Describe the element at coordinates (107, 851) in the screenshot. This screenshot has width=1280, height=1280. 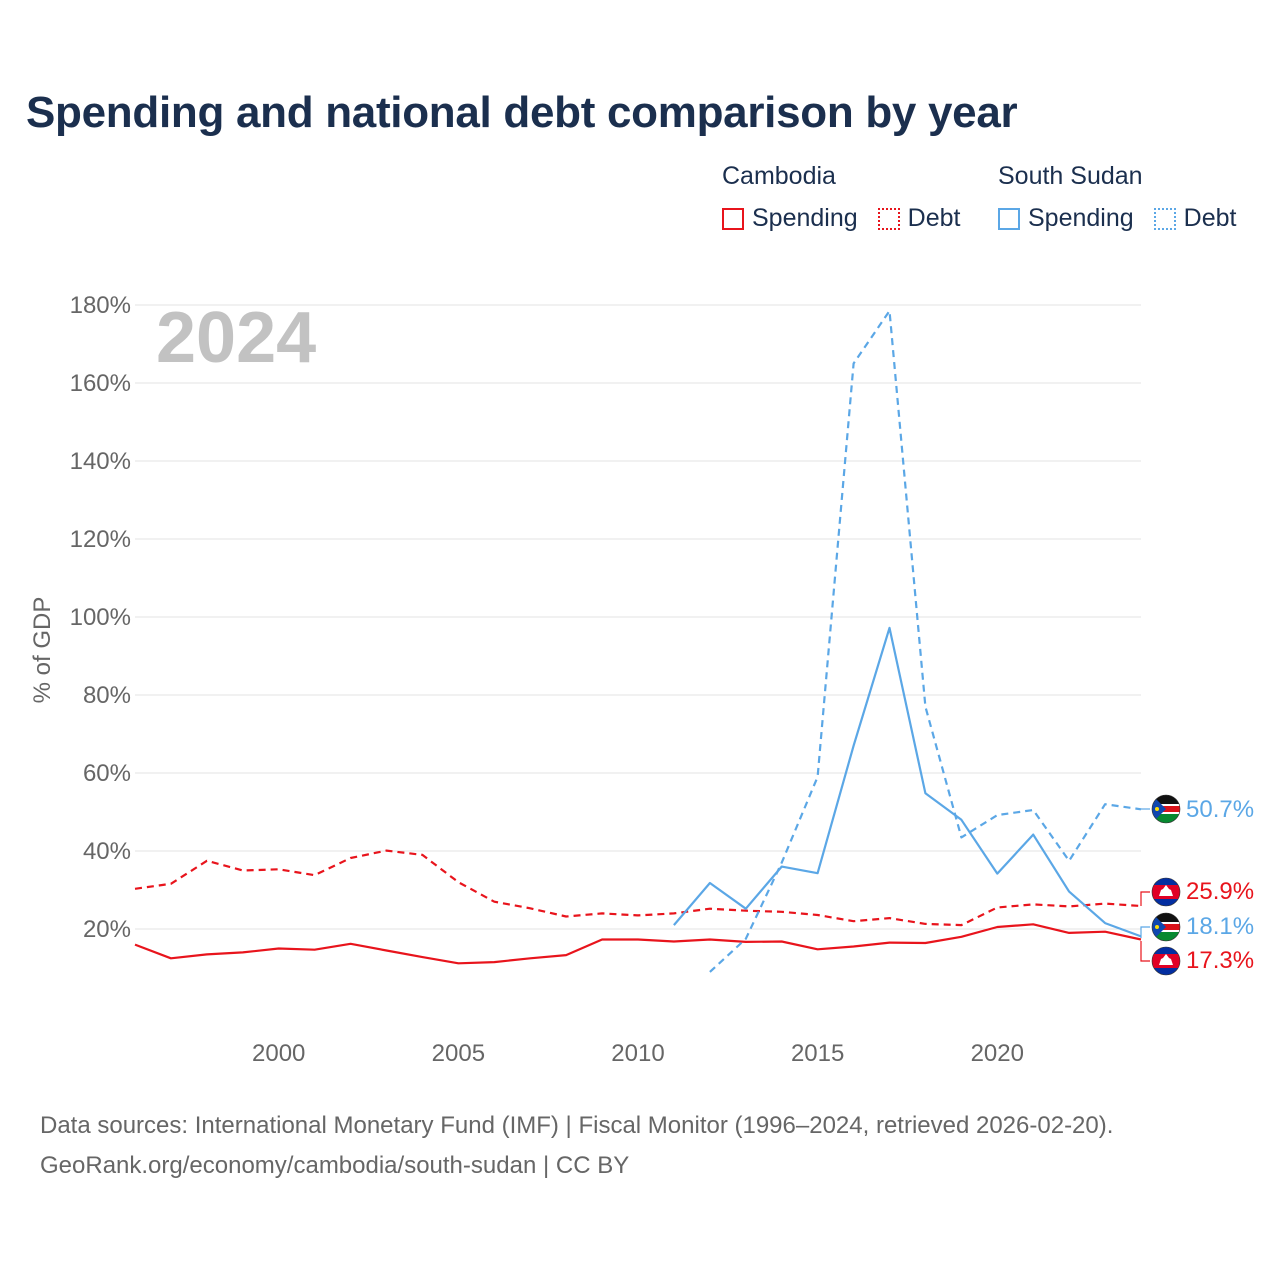
I see `y-tick-label: 40%` at that location.